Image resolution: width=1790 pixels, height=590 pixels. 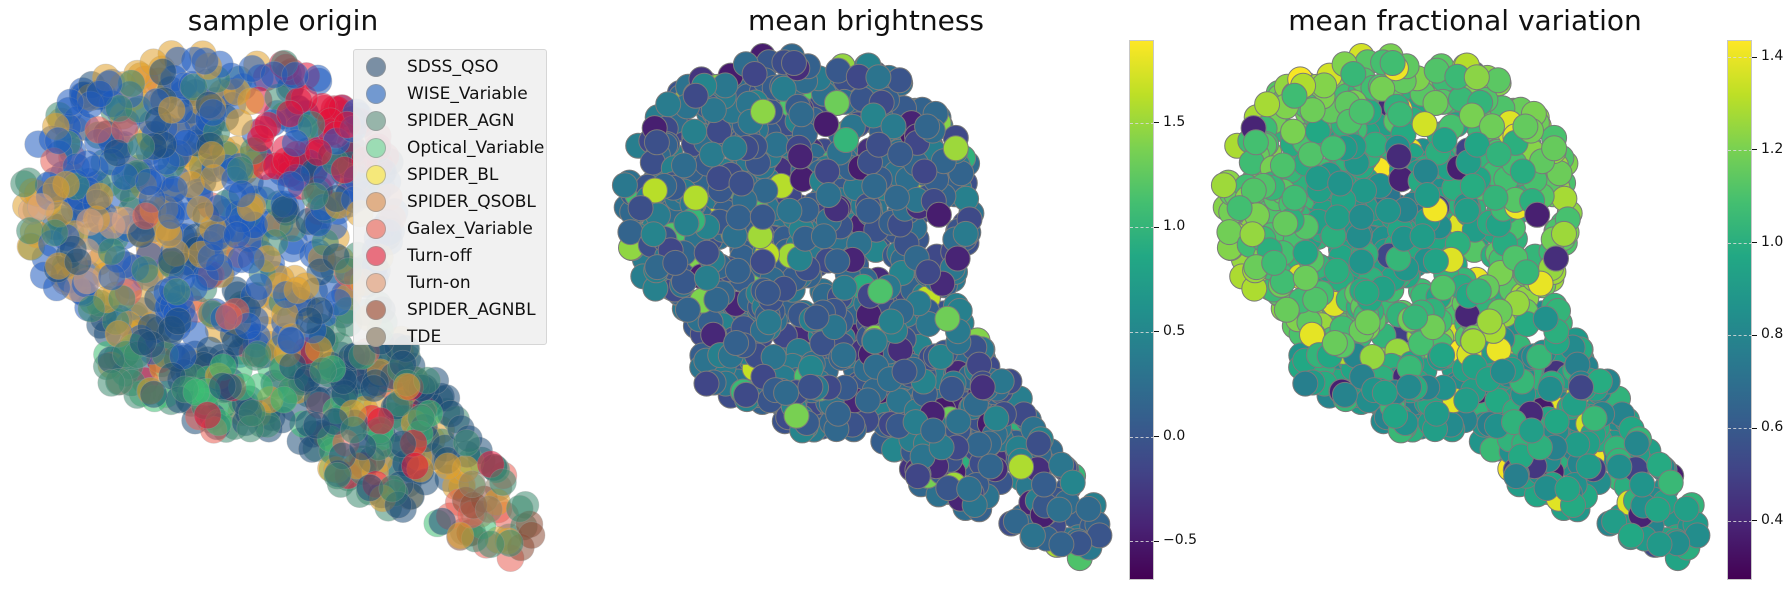 What do you see at coordinates (1163, 310) in the screenshot?
I see `colorbar-mean-brightness: 1.5 1.0 0.5 0.0 −0.5` at bounding box center [1163, 310].